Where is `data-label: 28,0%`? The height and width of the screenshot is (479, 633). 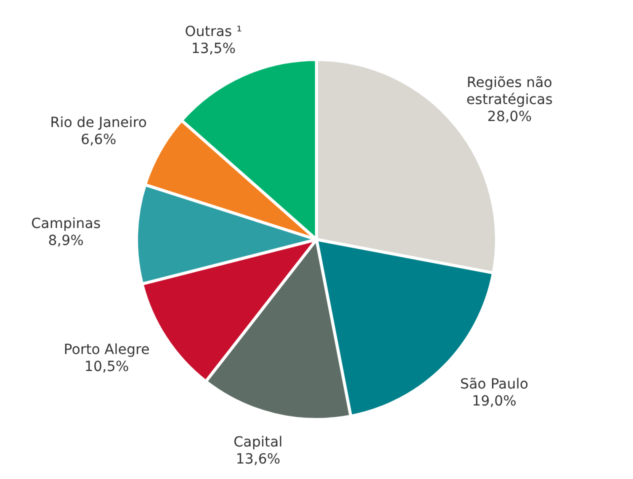 data-label: 28,0% is located at coordinates (509, 117).